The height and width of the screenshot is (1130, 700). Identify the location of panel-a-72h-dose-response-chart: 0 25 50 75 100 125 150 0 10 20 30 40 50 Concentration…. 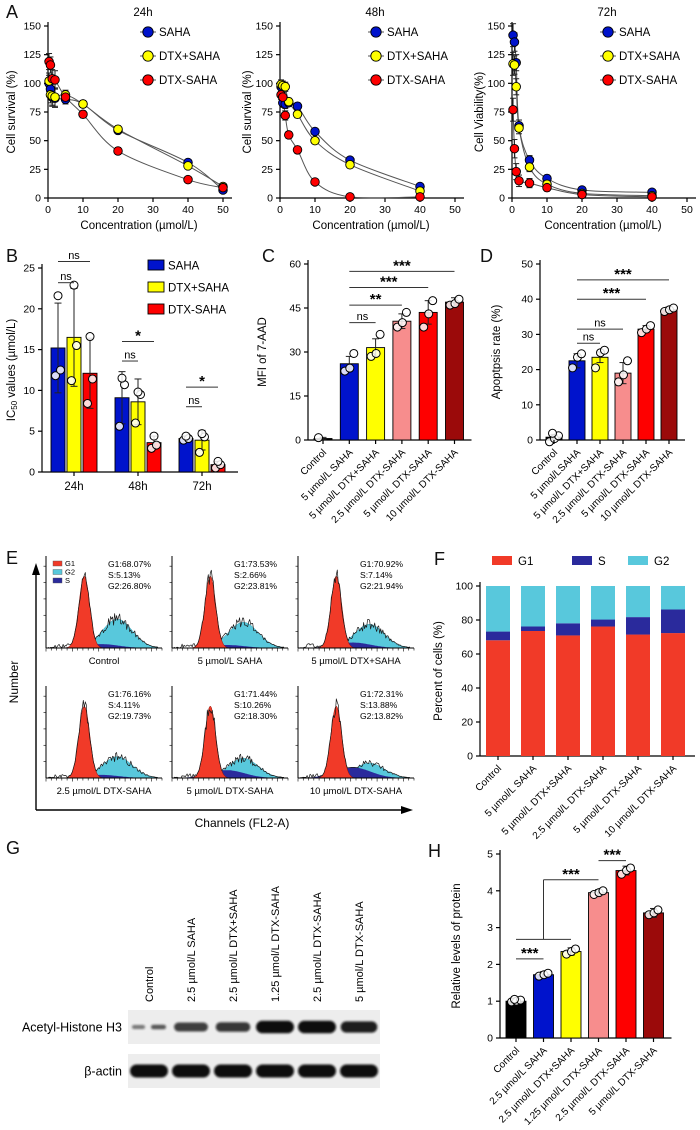
(585, 119).